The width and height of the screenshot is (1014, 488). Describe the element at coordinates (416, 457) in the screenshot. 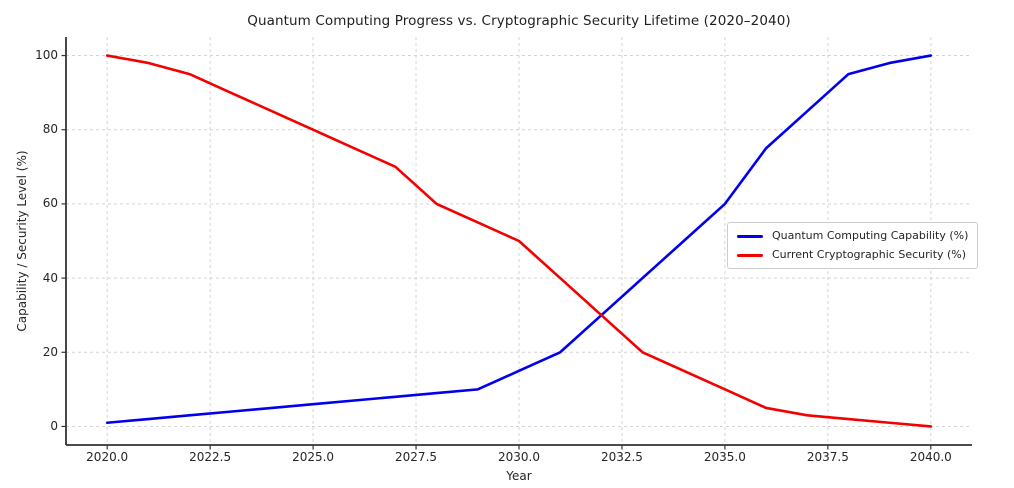

I see `x-tick-label: 2027.5` at that location.